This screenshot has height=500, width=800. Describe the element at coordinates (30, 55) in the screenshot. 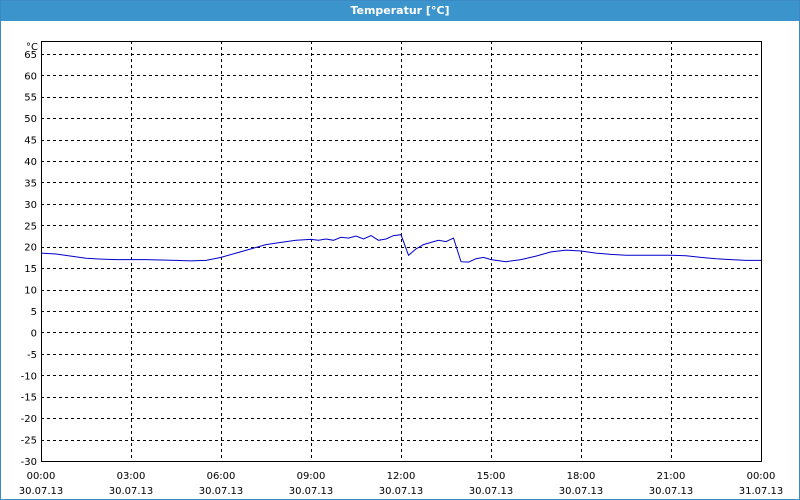

I see `y-tick-label: 65` at that location.